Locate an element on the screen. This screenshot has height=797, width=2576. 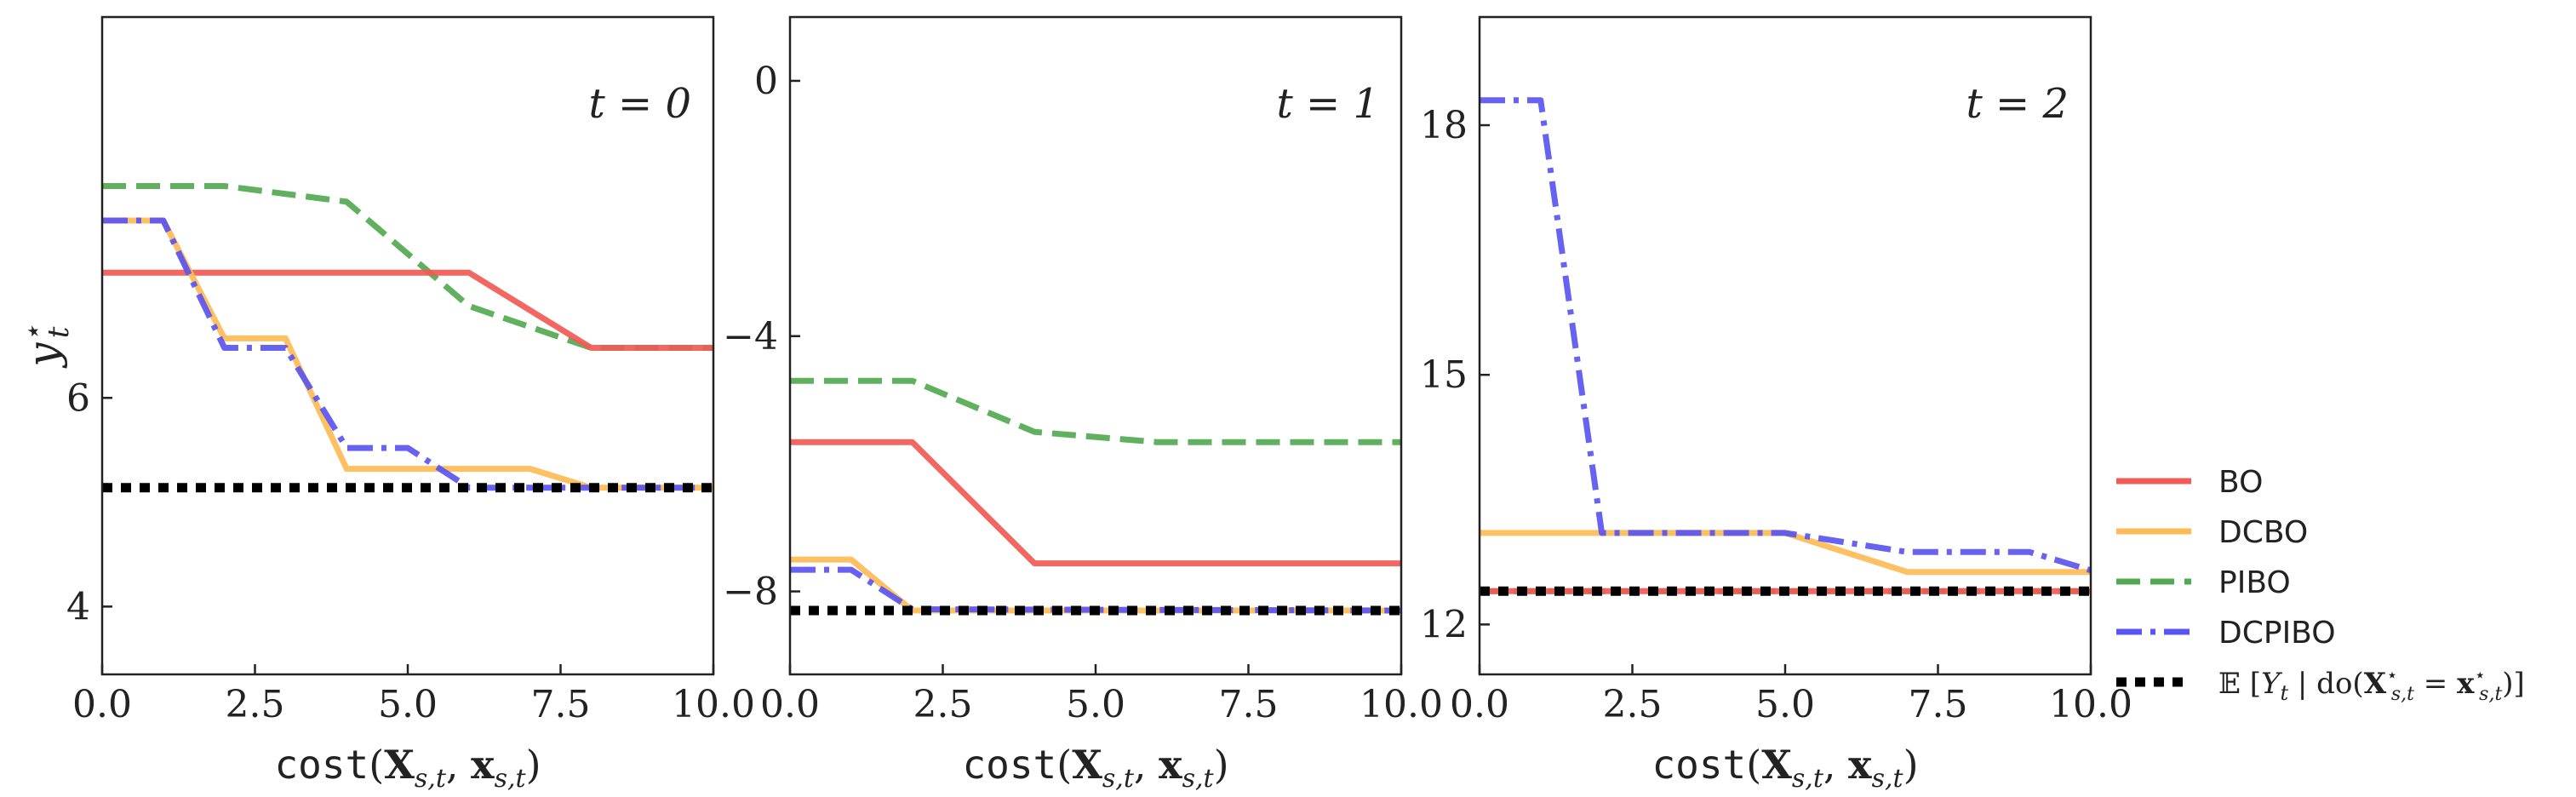
y-tick-label: 4 is located at coordinates (78, 606).